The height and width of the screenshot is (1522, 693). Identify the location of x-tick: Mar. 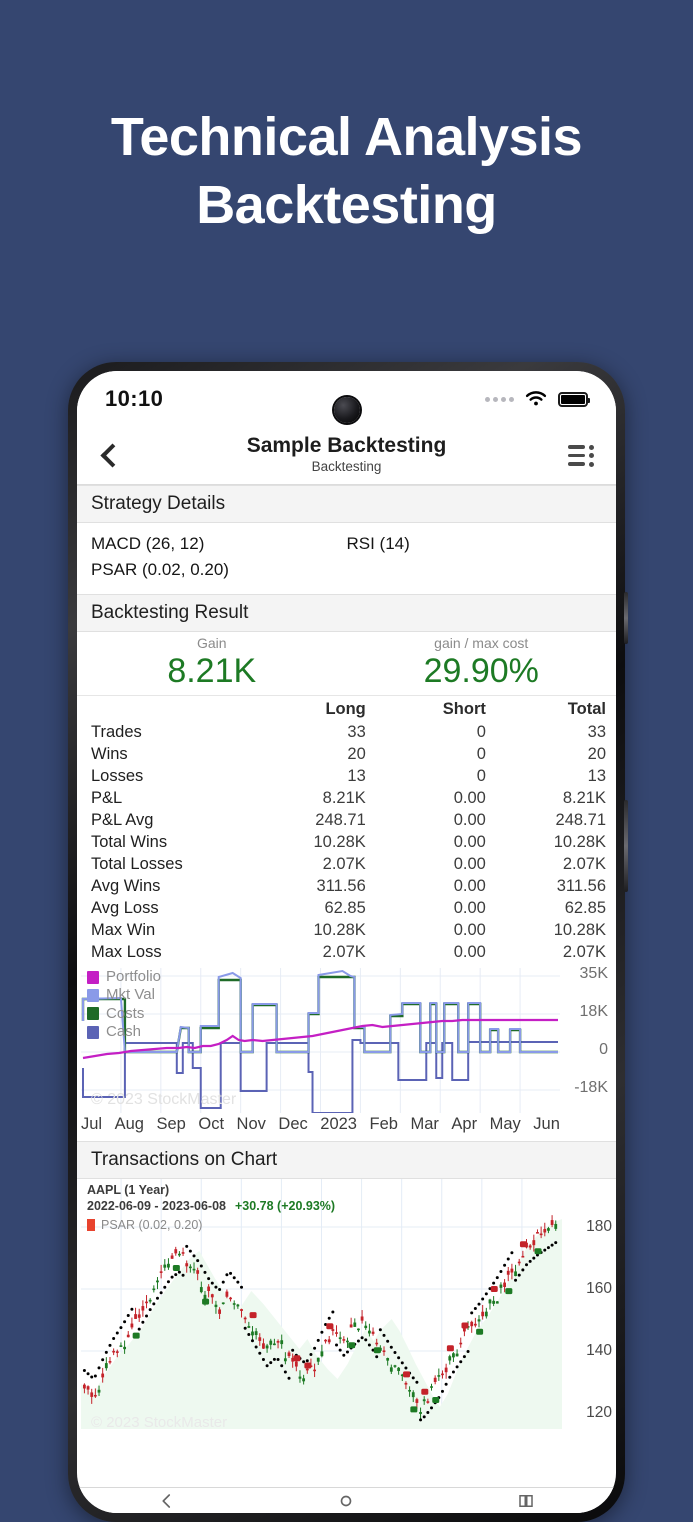
(424, 1123).